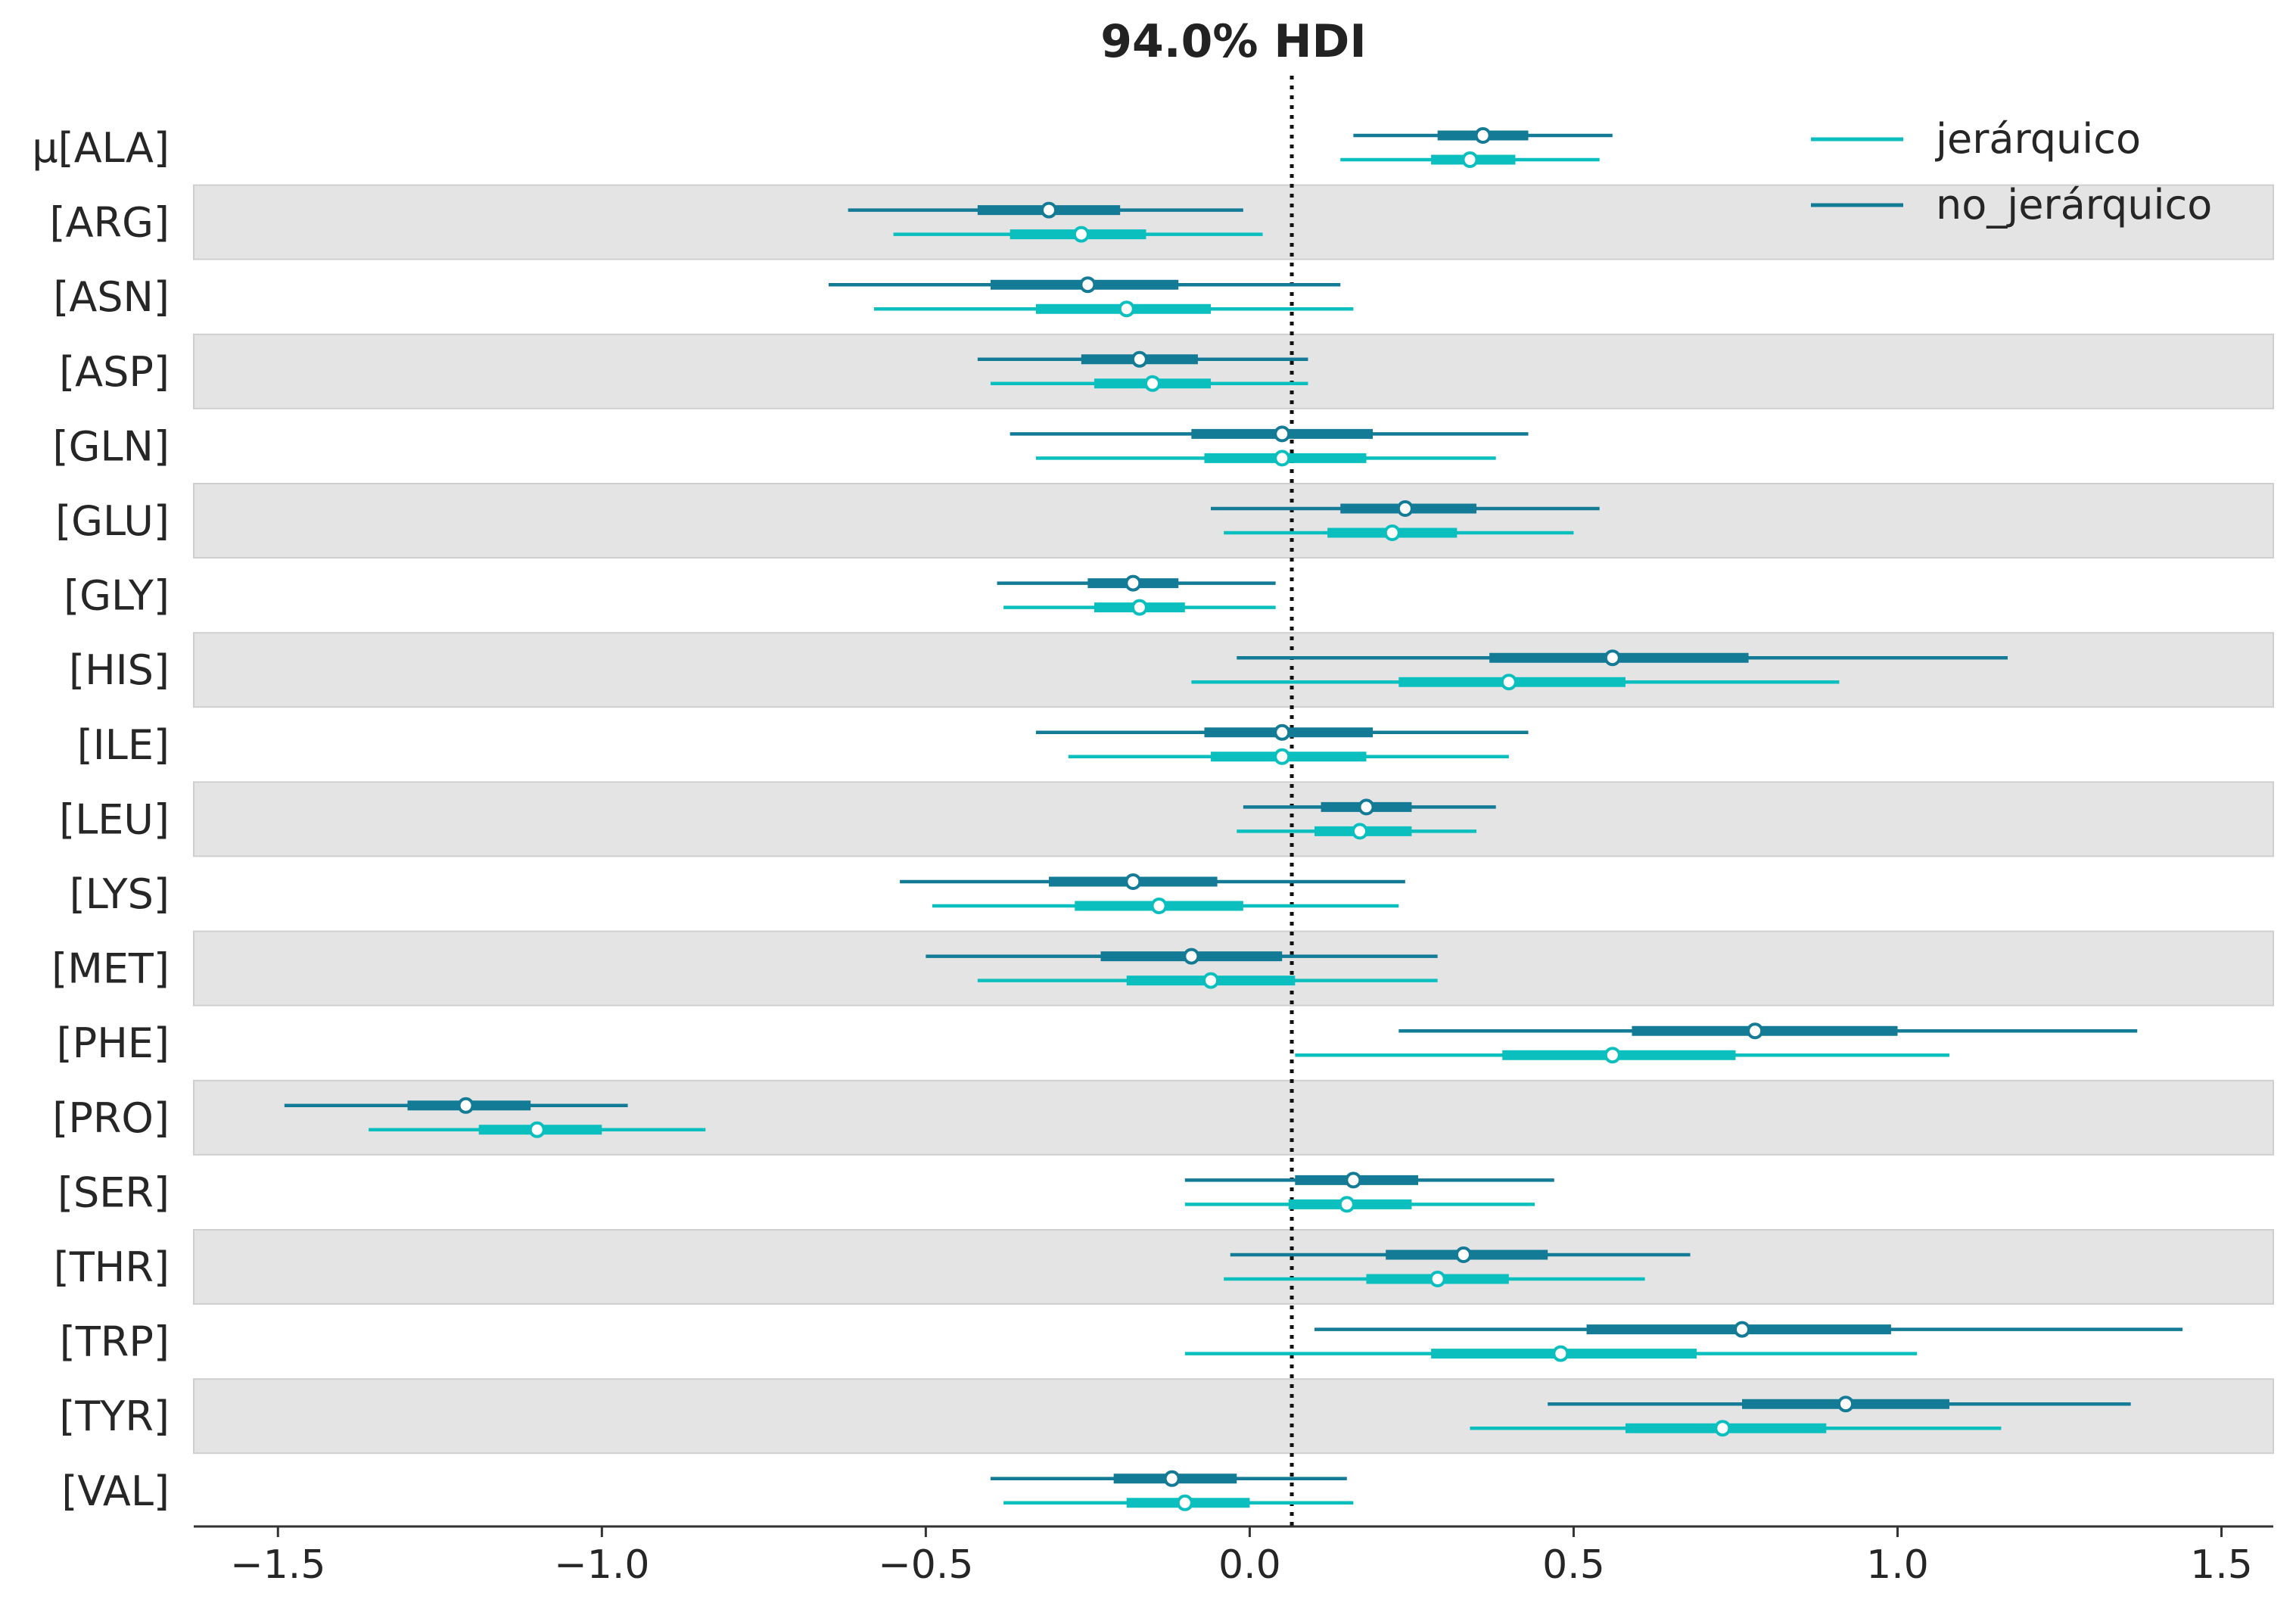 Image resolution: width=2296 pixels, height=1615 pixels. I want to click on chart-title: 94.0% HDI, so click(1233, 41).